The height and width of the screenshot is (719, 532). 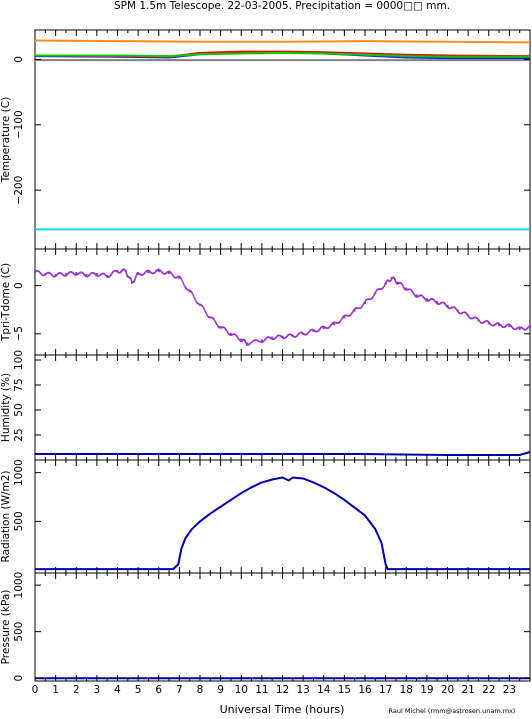 What do you see at coordinates (344, 690) in the screenshot?
I see `x-tick-label: 15` at bounding box center [344, 690].